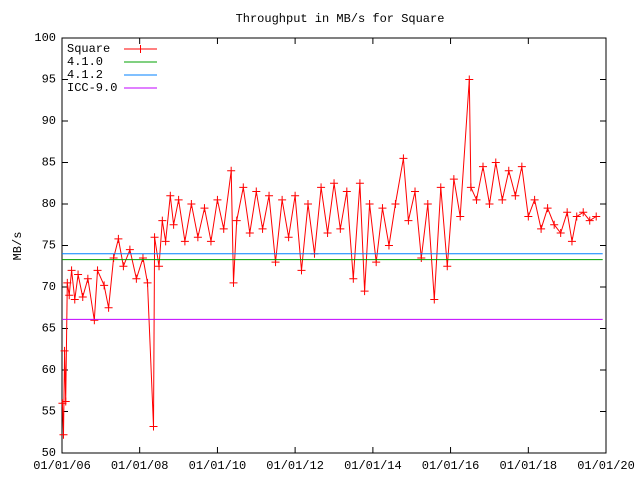 This screenshot has height=480, width=640. I want to click on y-tick-label: 85, so click(49, 163).